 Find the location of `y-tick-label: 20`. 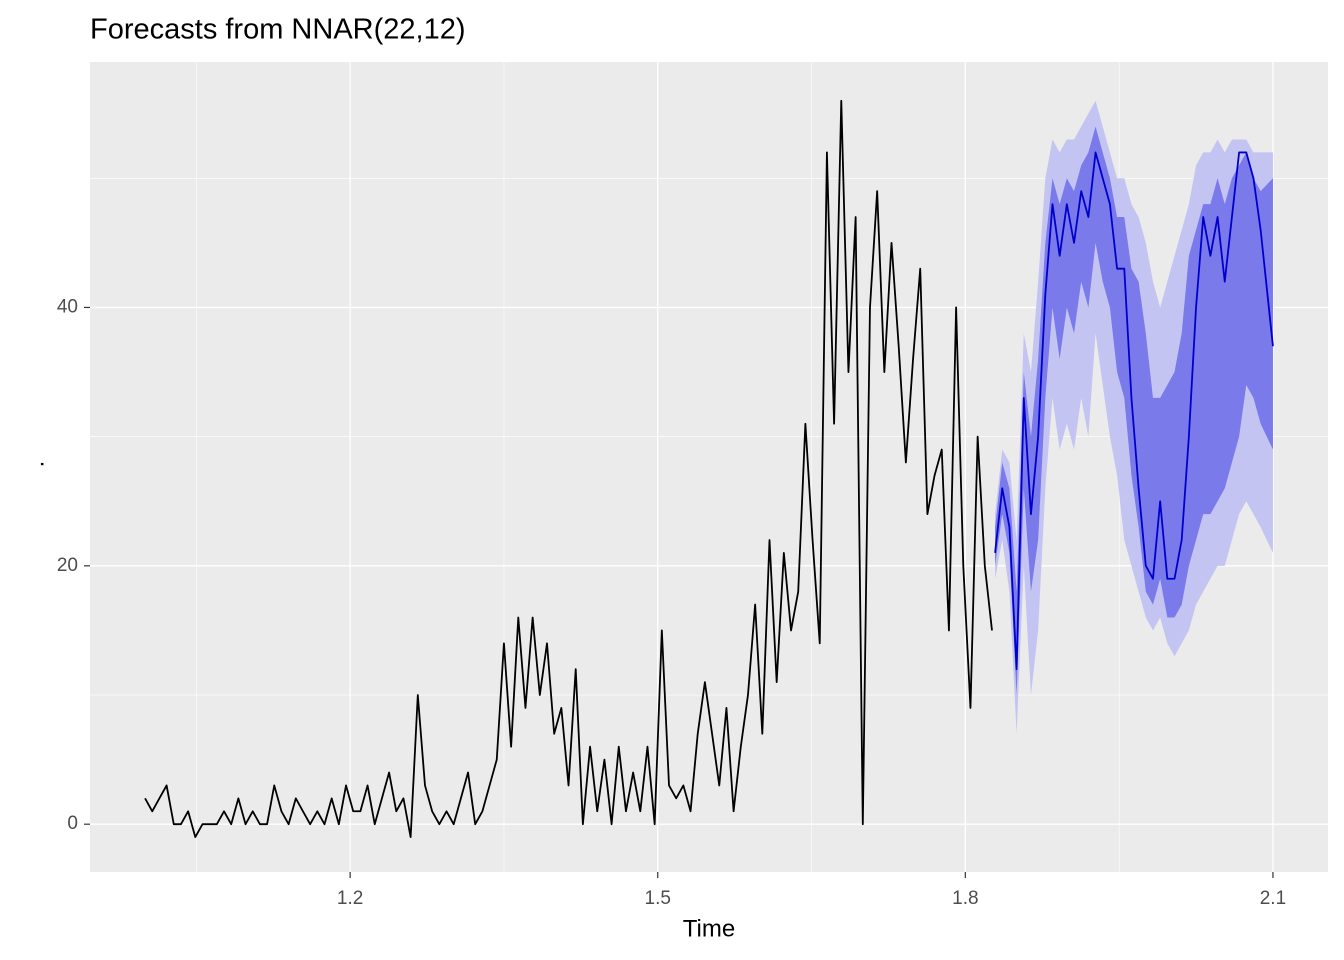

y-tick-label: 20 is located at coordinates (67, 565).